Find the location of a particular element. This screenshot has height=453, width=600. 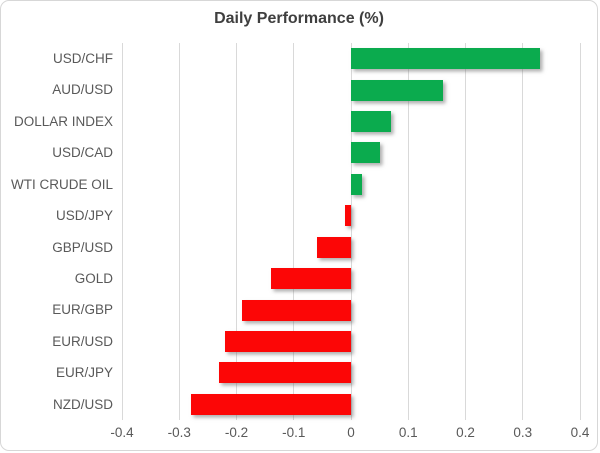

bar-usd-jpy is located at coordinates (348, 216).